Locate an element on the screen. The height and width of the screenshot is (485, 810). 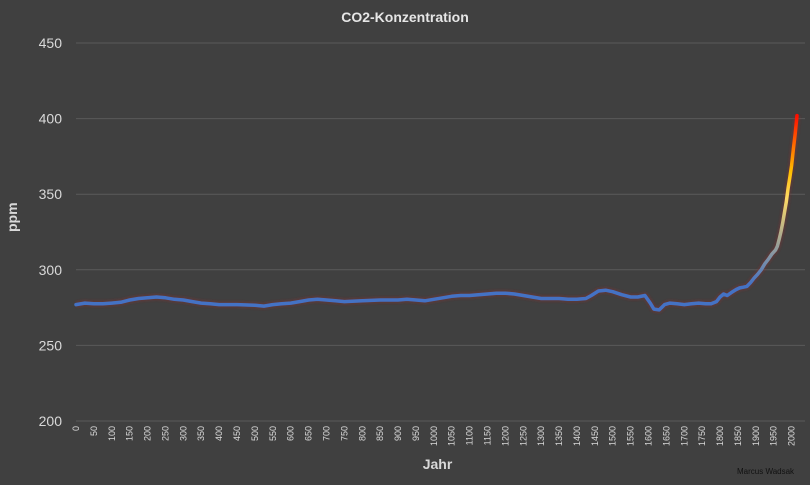
x-tick-650: 650 is located at coordinates (309, 433).